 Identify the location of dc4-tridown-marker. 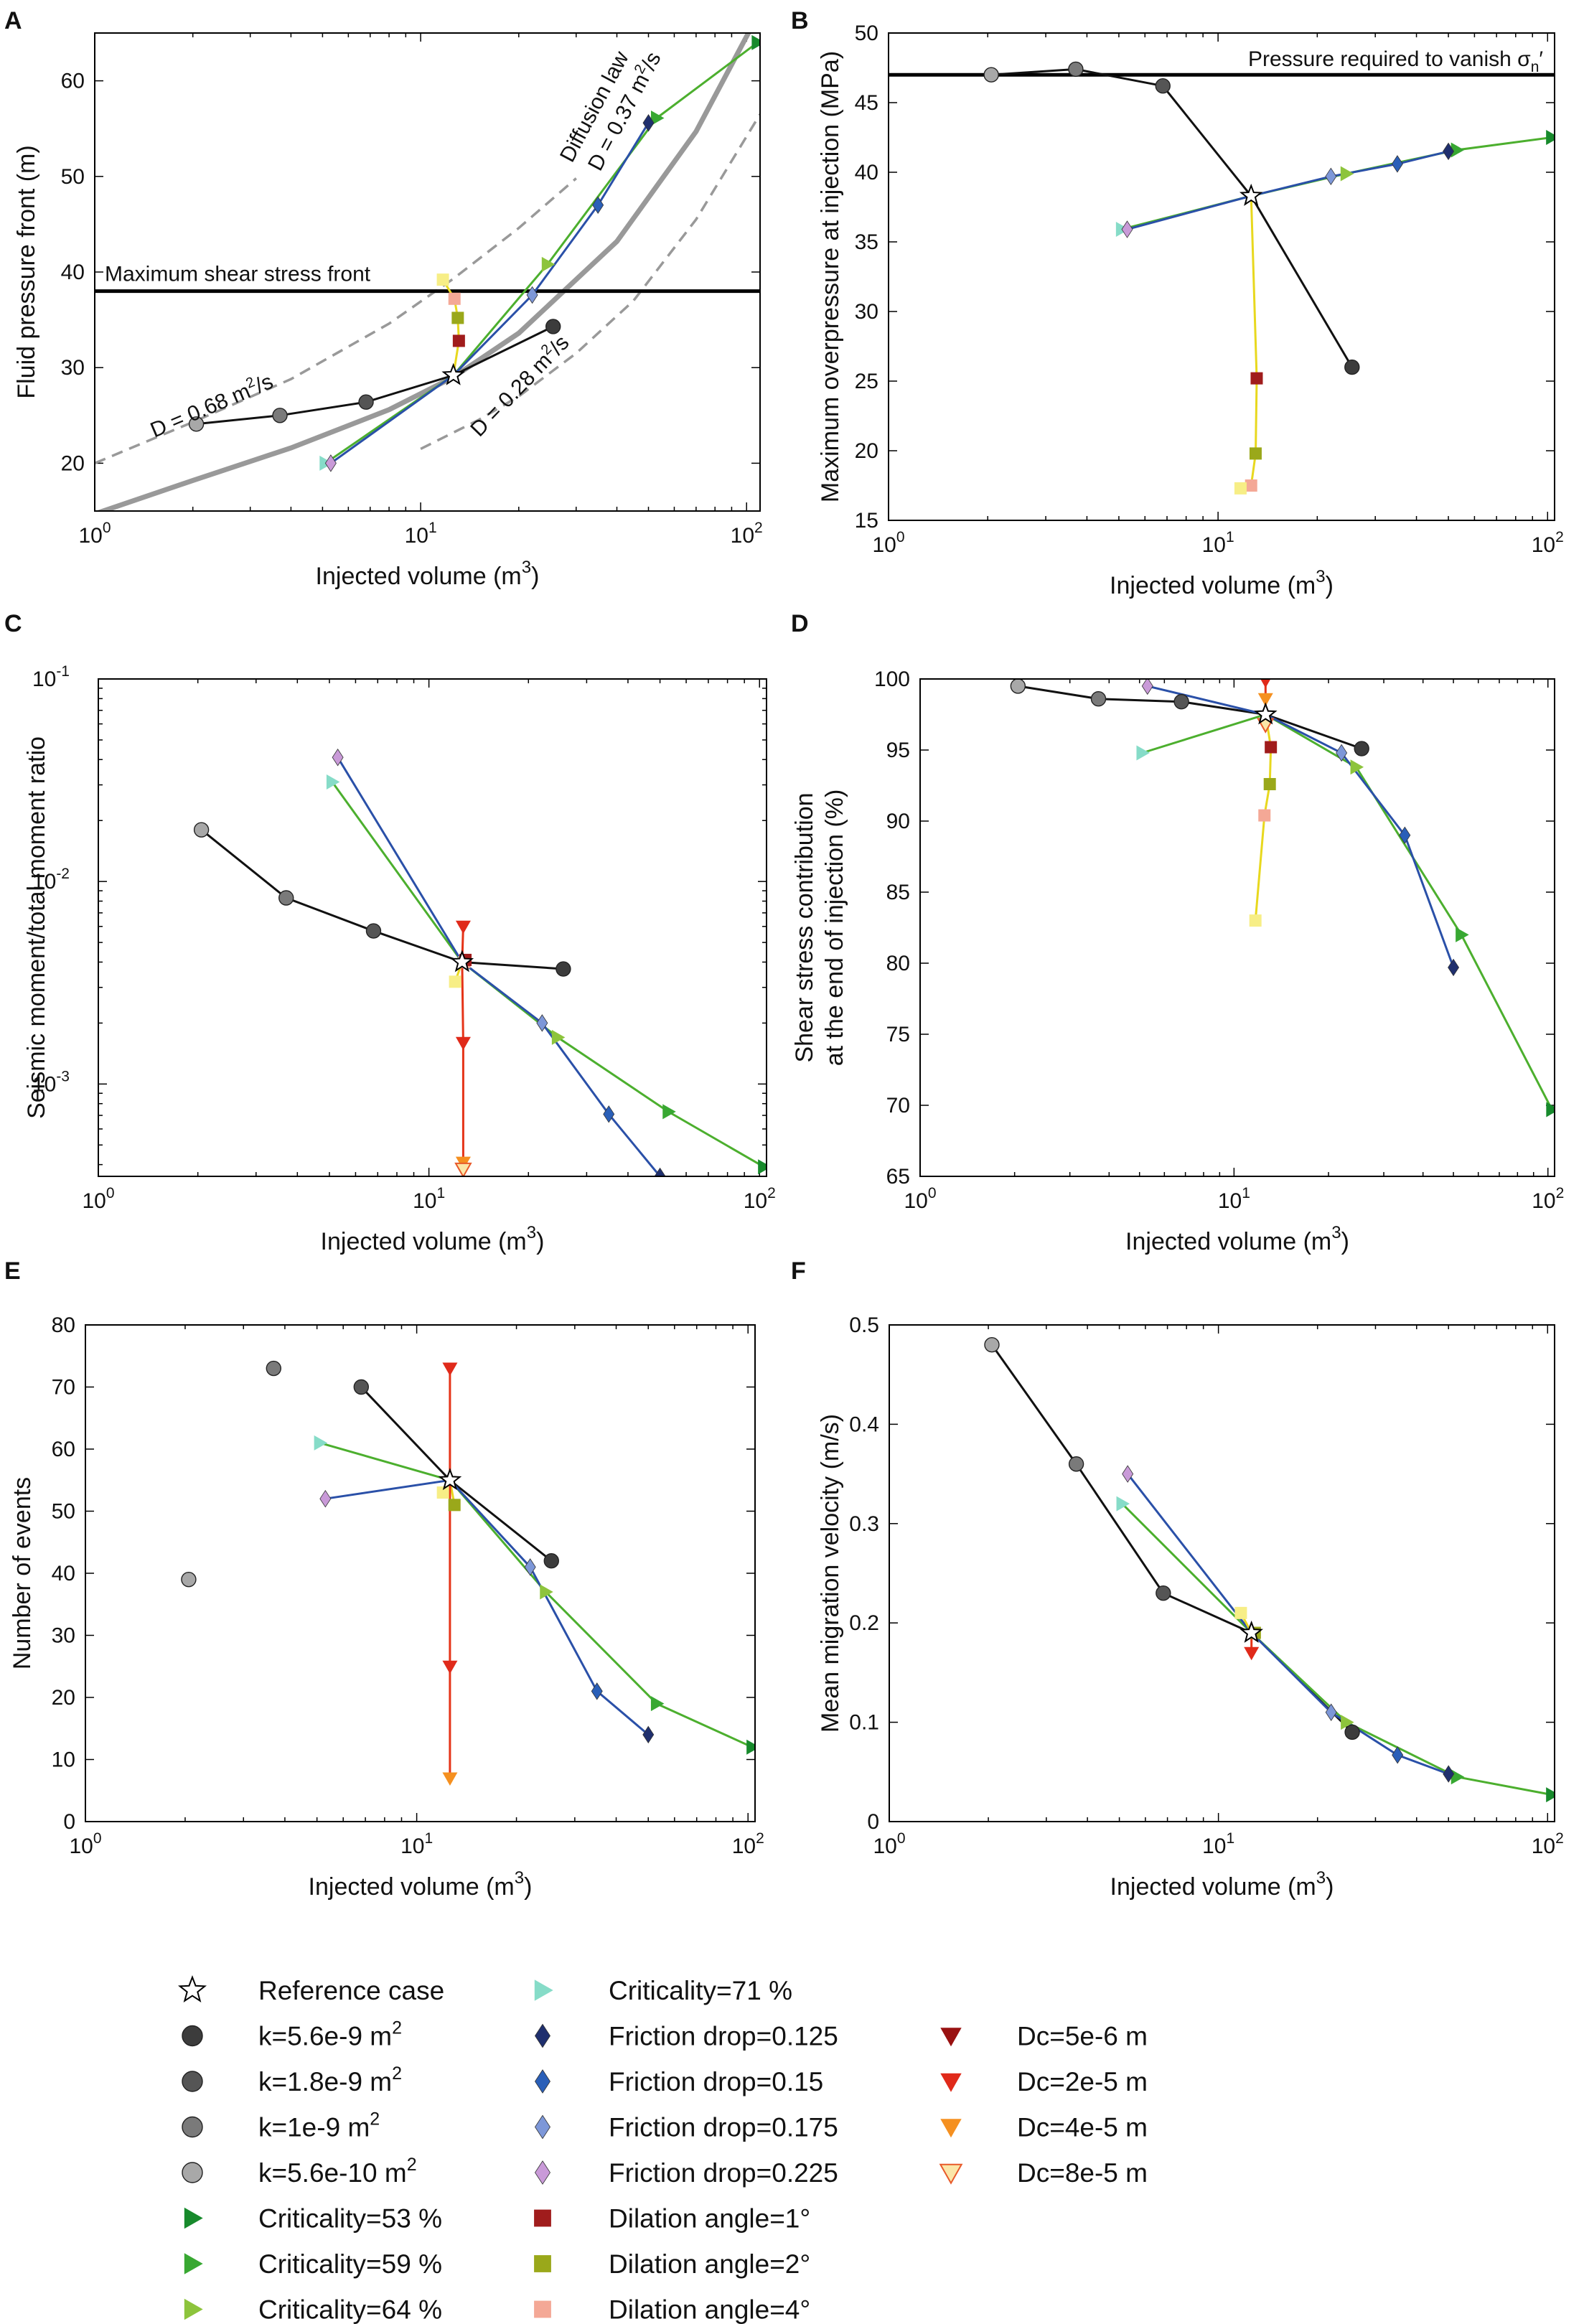
(1265, 700).